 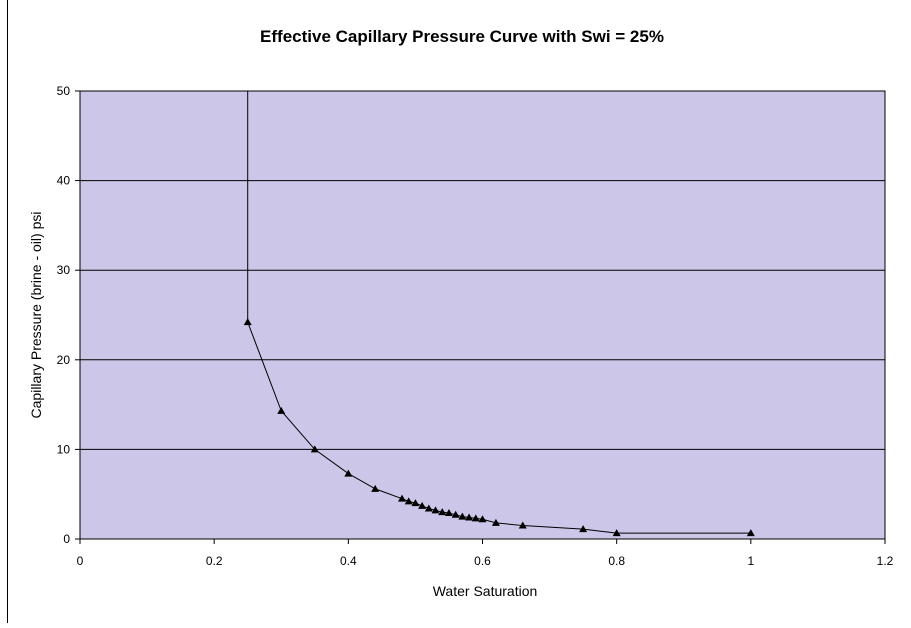 I want to click on y-tick-label: 20, so click(x=64, y=360).